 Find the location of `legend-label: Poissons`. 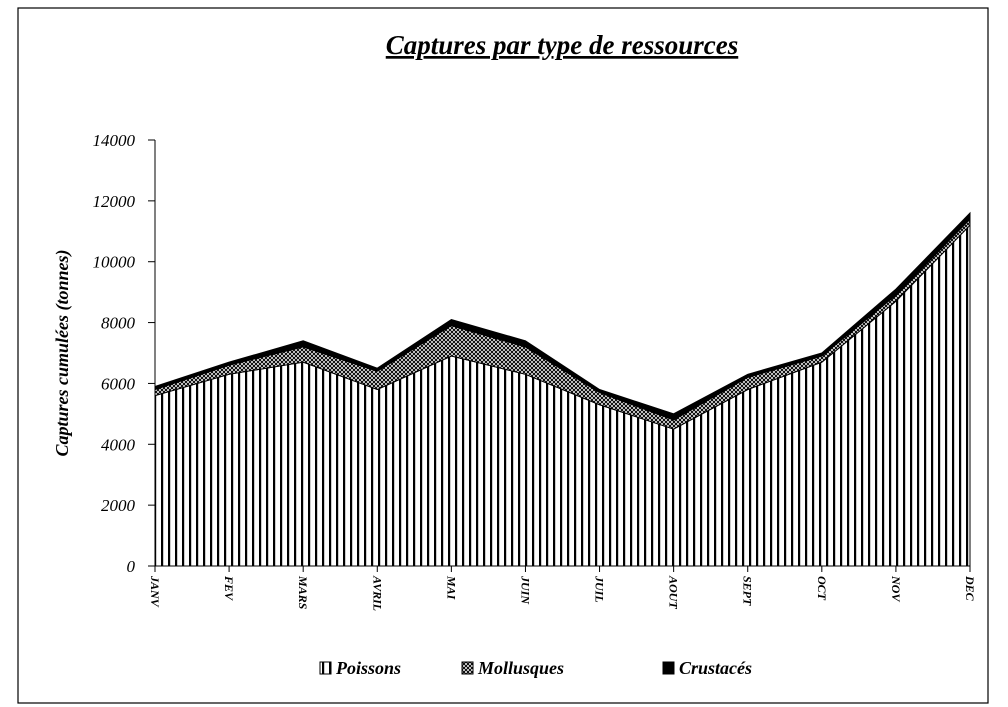

legend-label: Poissons is located at coordinates (368, 668).